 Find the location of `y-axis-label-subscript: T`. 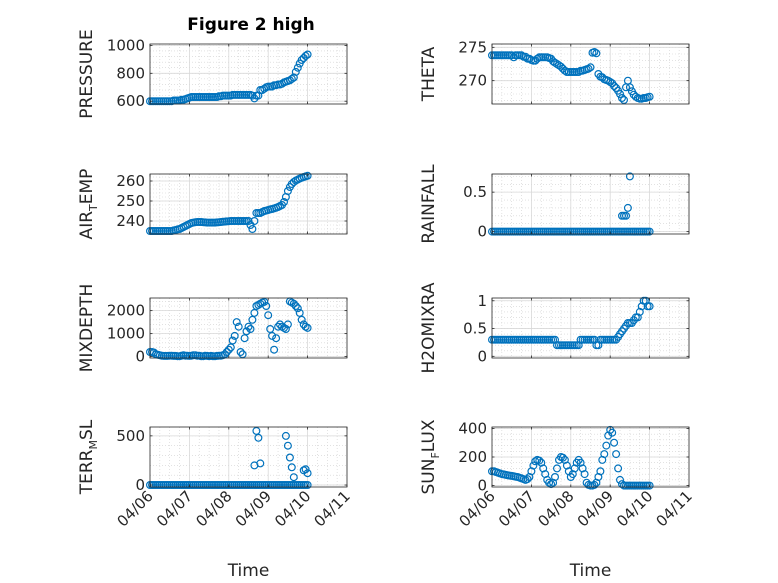

y-axis-label-subscript: T is located at coordinates (93, 208).